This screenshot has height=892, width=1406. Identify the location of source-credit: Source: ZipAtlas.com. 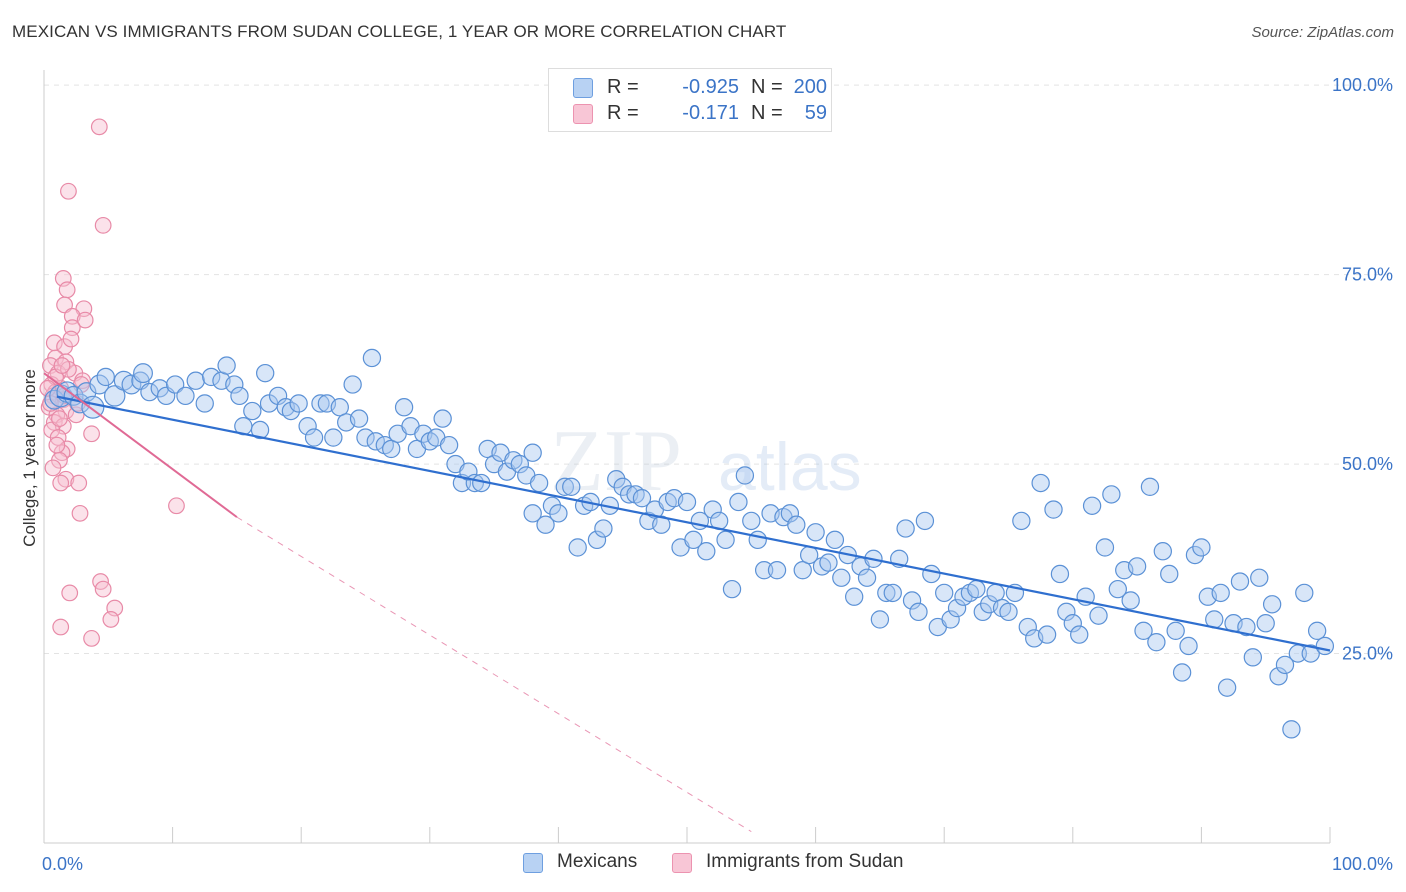
(1322, 32).